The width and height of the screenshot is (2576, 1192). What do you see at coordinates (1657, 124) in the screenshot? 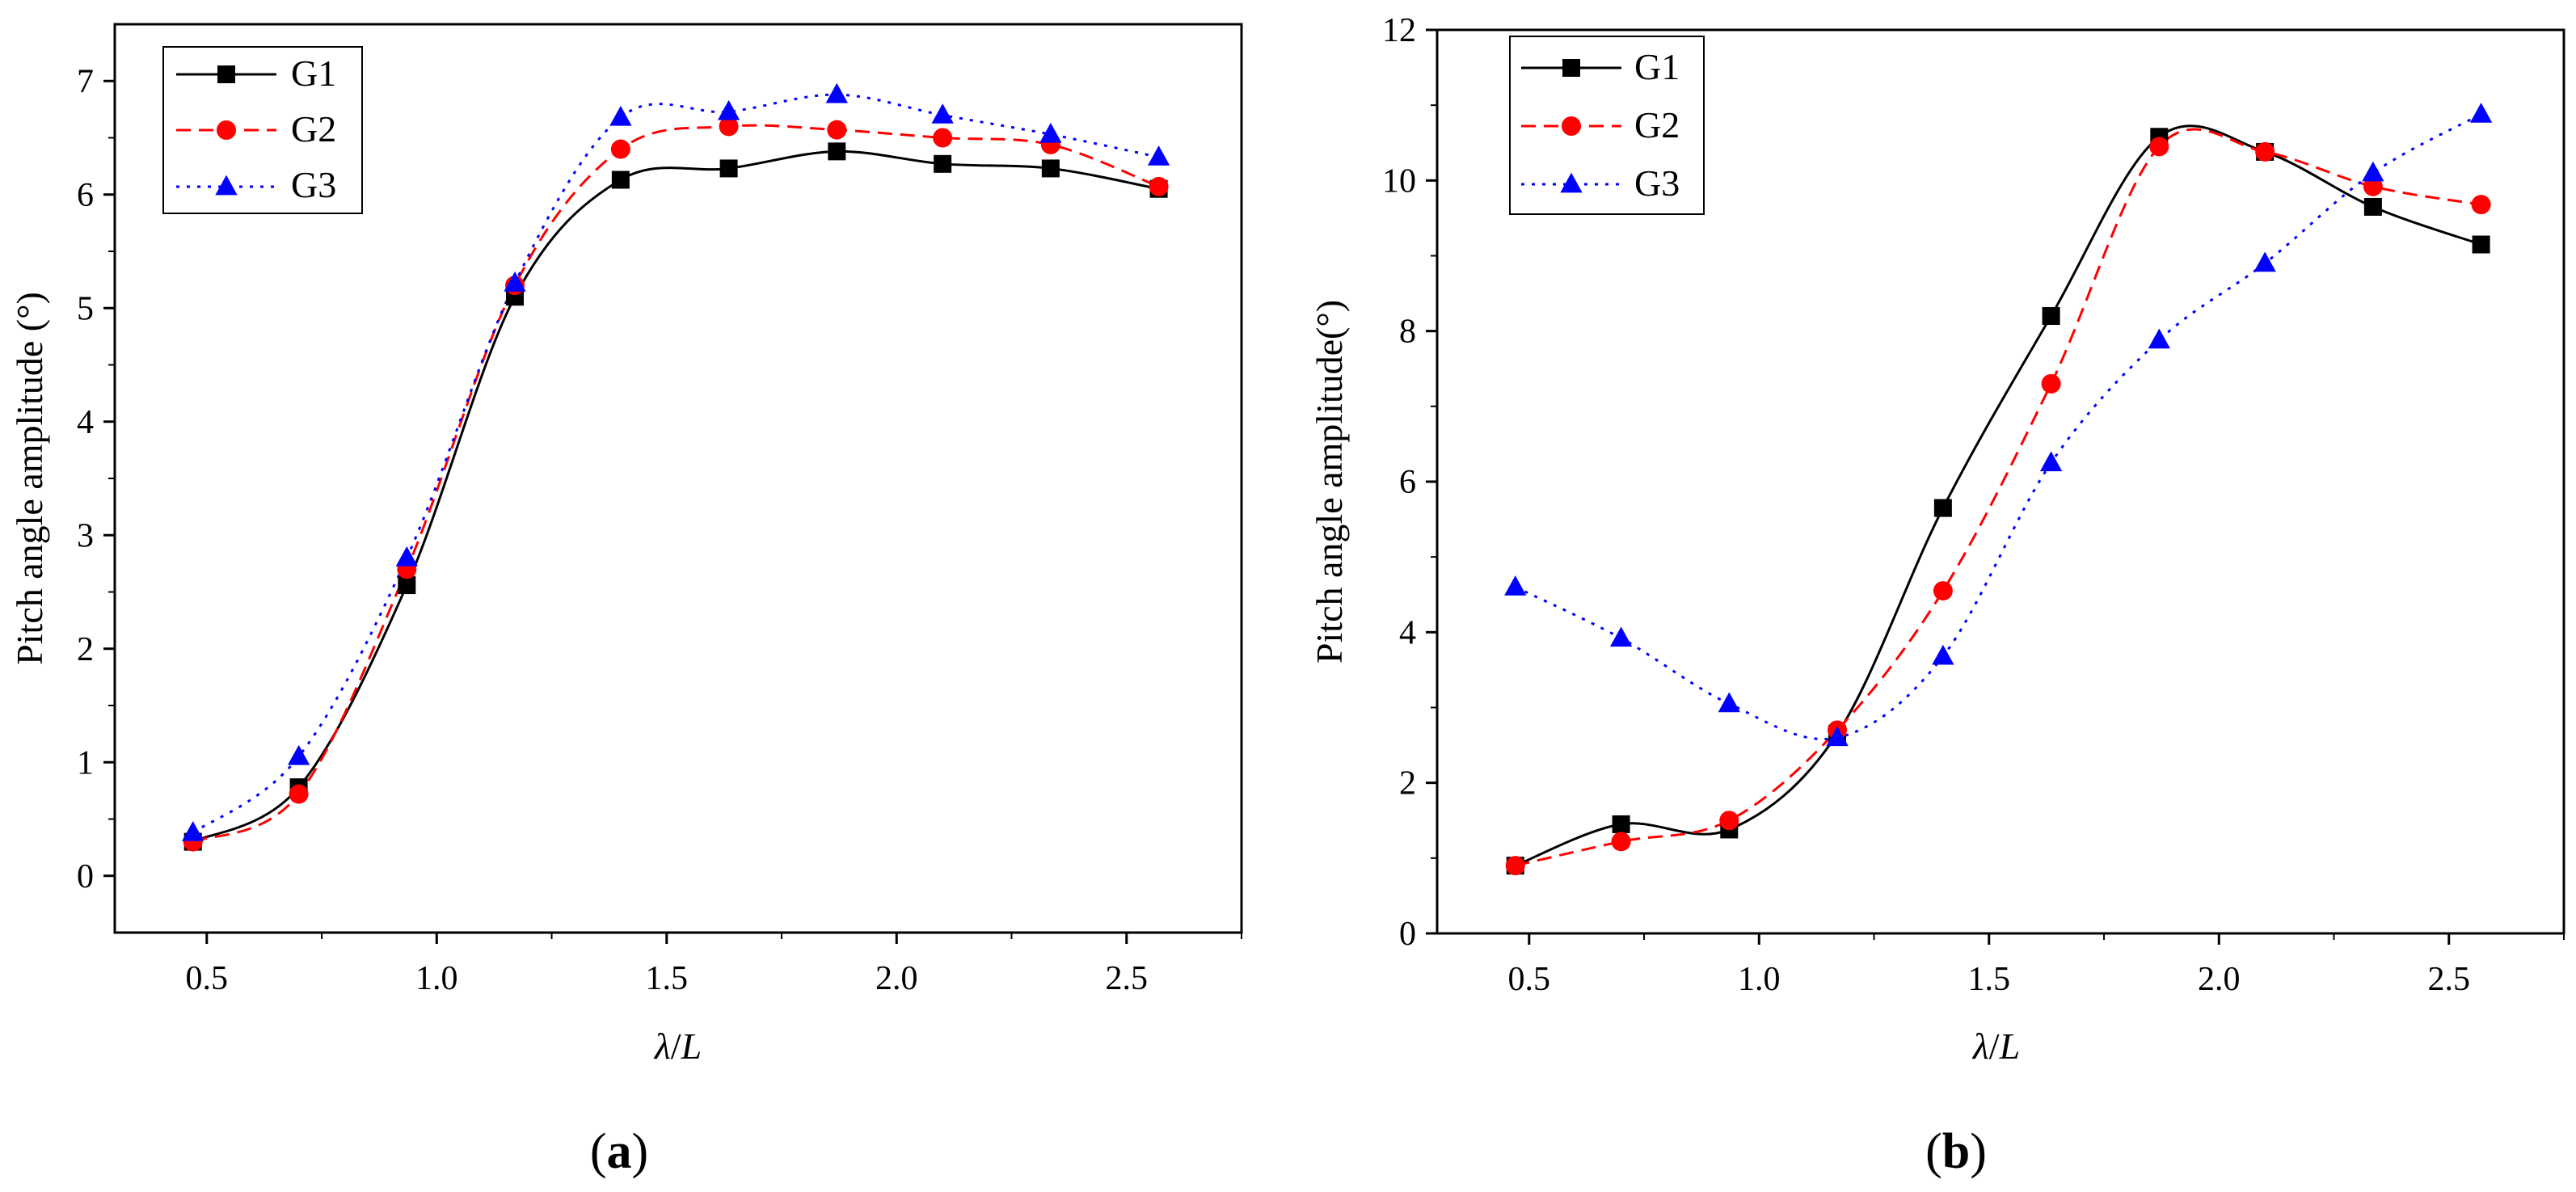
I see `legend-label-g2-b: G2` at bounding box center [1657, 124].